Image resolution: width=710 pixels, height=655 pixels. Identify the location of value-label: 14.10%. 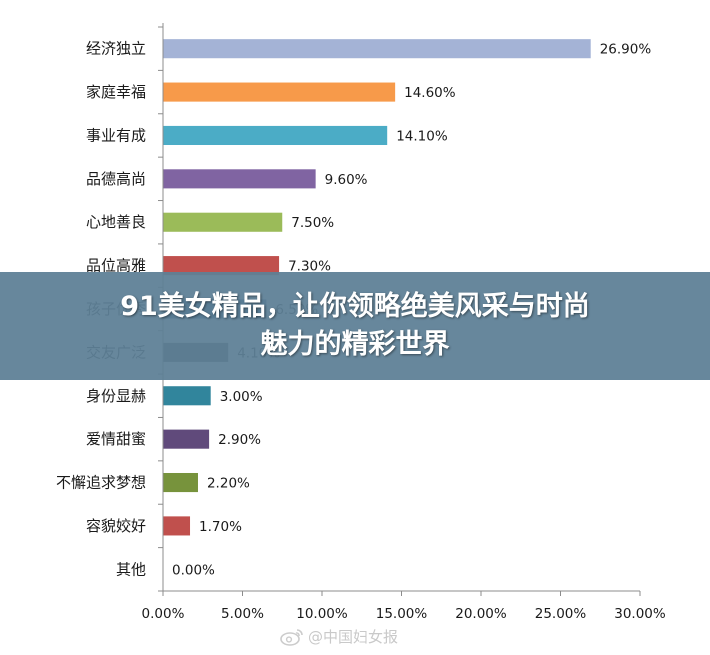
(422, 136).